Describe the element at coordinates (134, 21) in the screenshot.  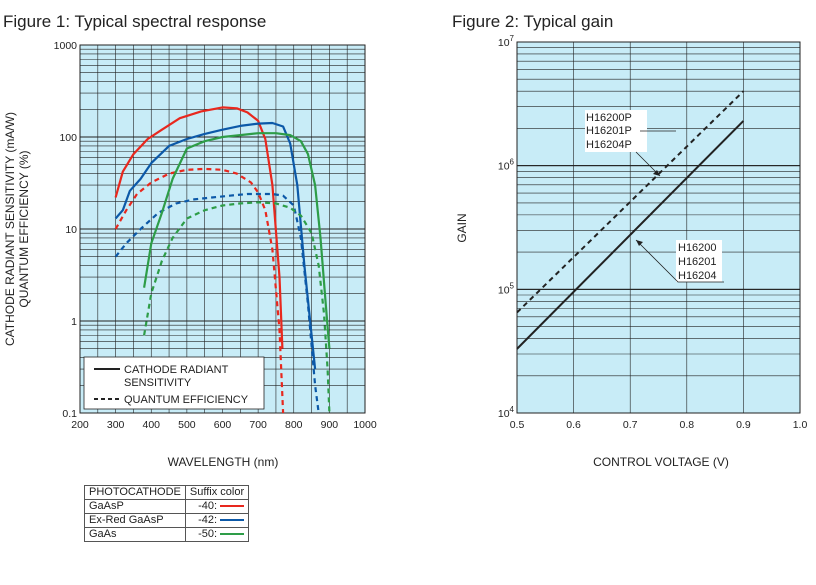
I see `figure-1-title: Figure 1: Typical spectral response` at that location.